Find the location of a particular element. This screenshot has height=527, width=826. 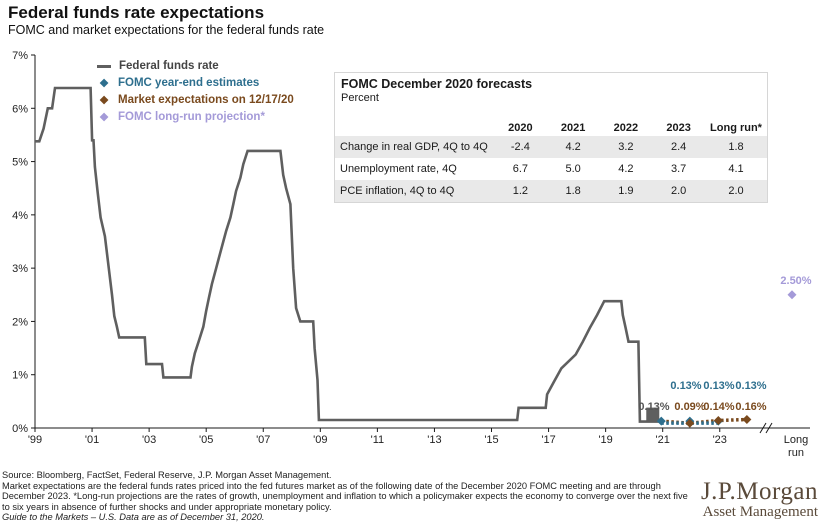

jpmorgan-logo: J.P.Morgan Asset Management is located at coordinates (759, 499).